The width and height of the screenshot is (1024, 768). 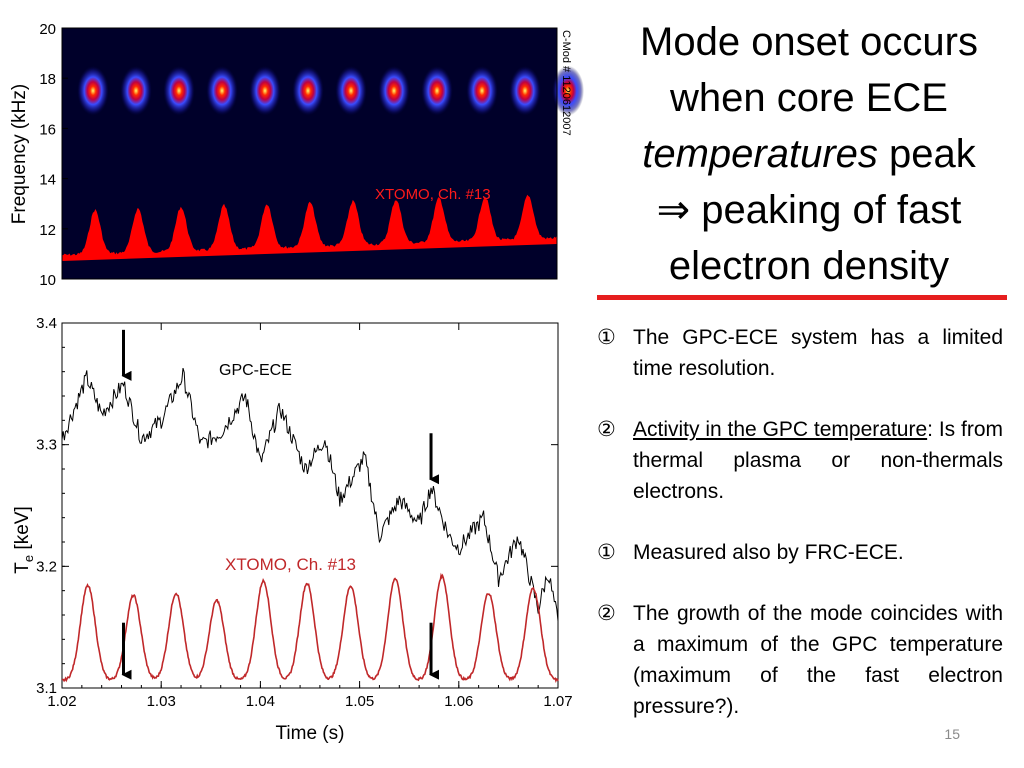 I want to click on title-line-3: temperatures peak, so click(x=809, y=154).